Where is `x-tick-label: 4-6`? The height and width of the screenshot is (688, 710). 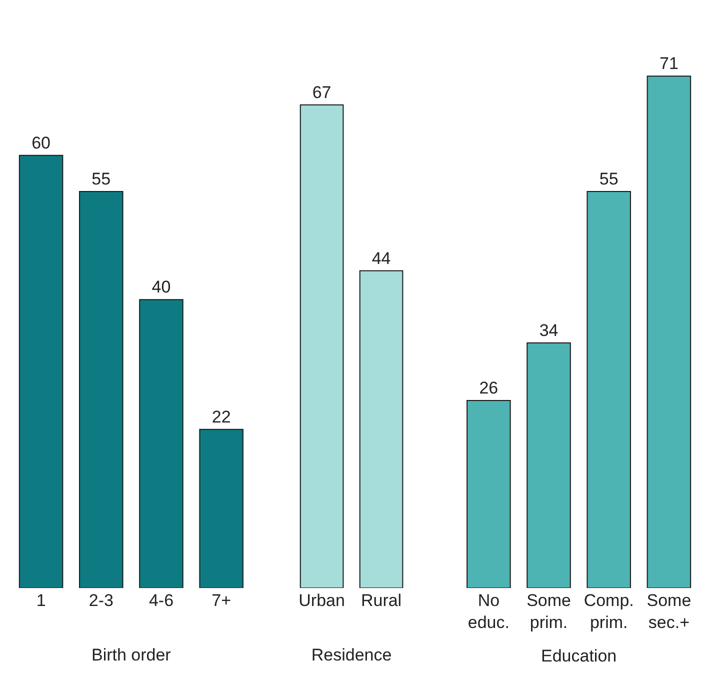
x-tick-label: 4-6 is located at coordinates (161, 600).